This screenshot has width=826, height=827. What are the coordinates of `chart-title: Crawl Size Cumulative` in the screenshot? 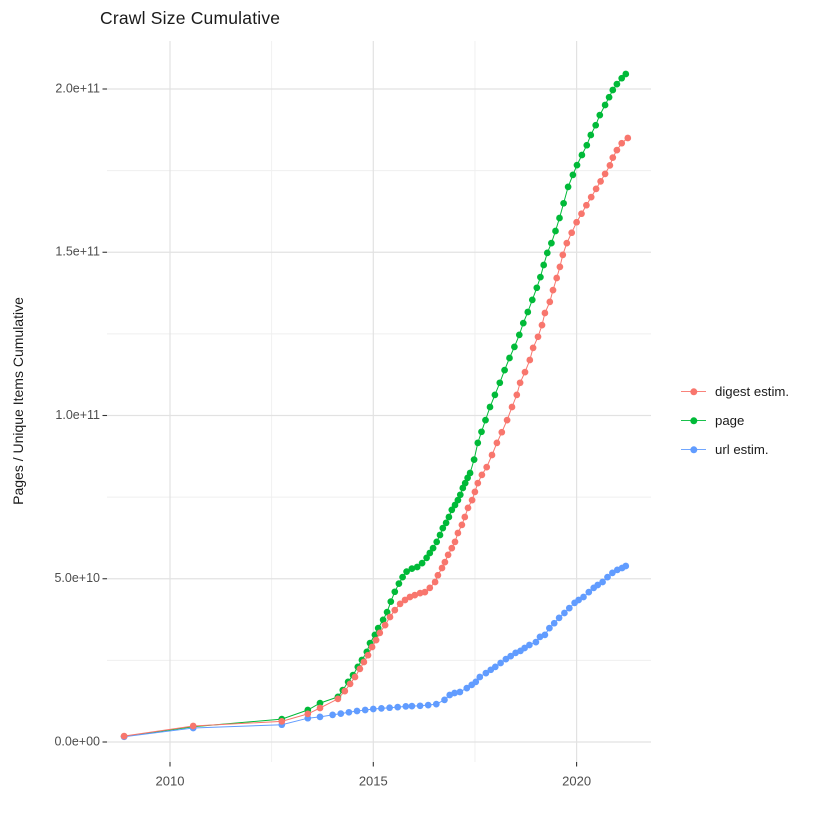 It's located at (190, 18).